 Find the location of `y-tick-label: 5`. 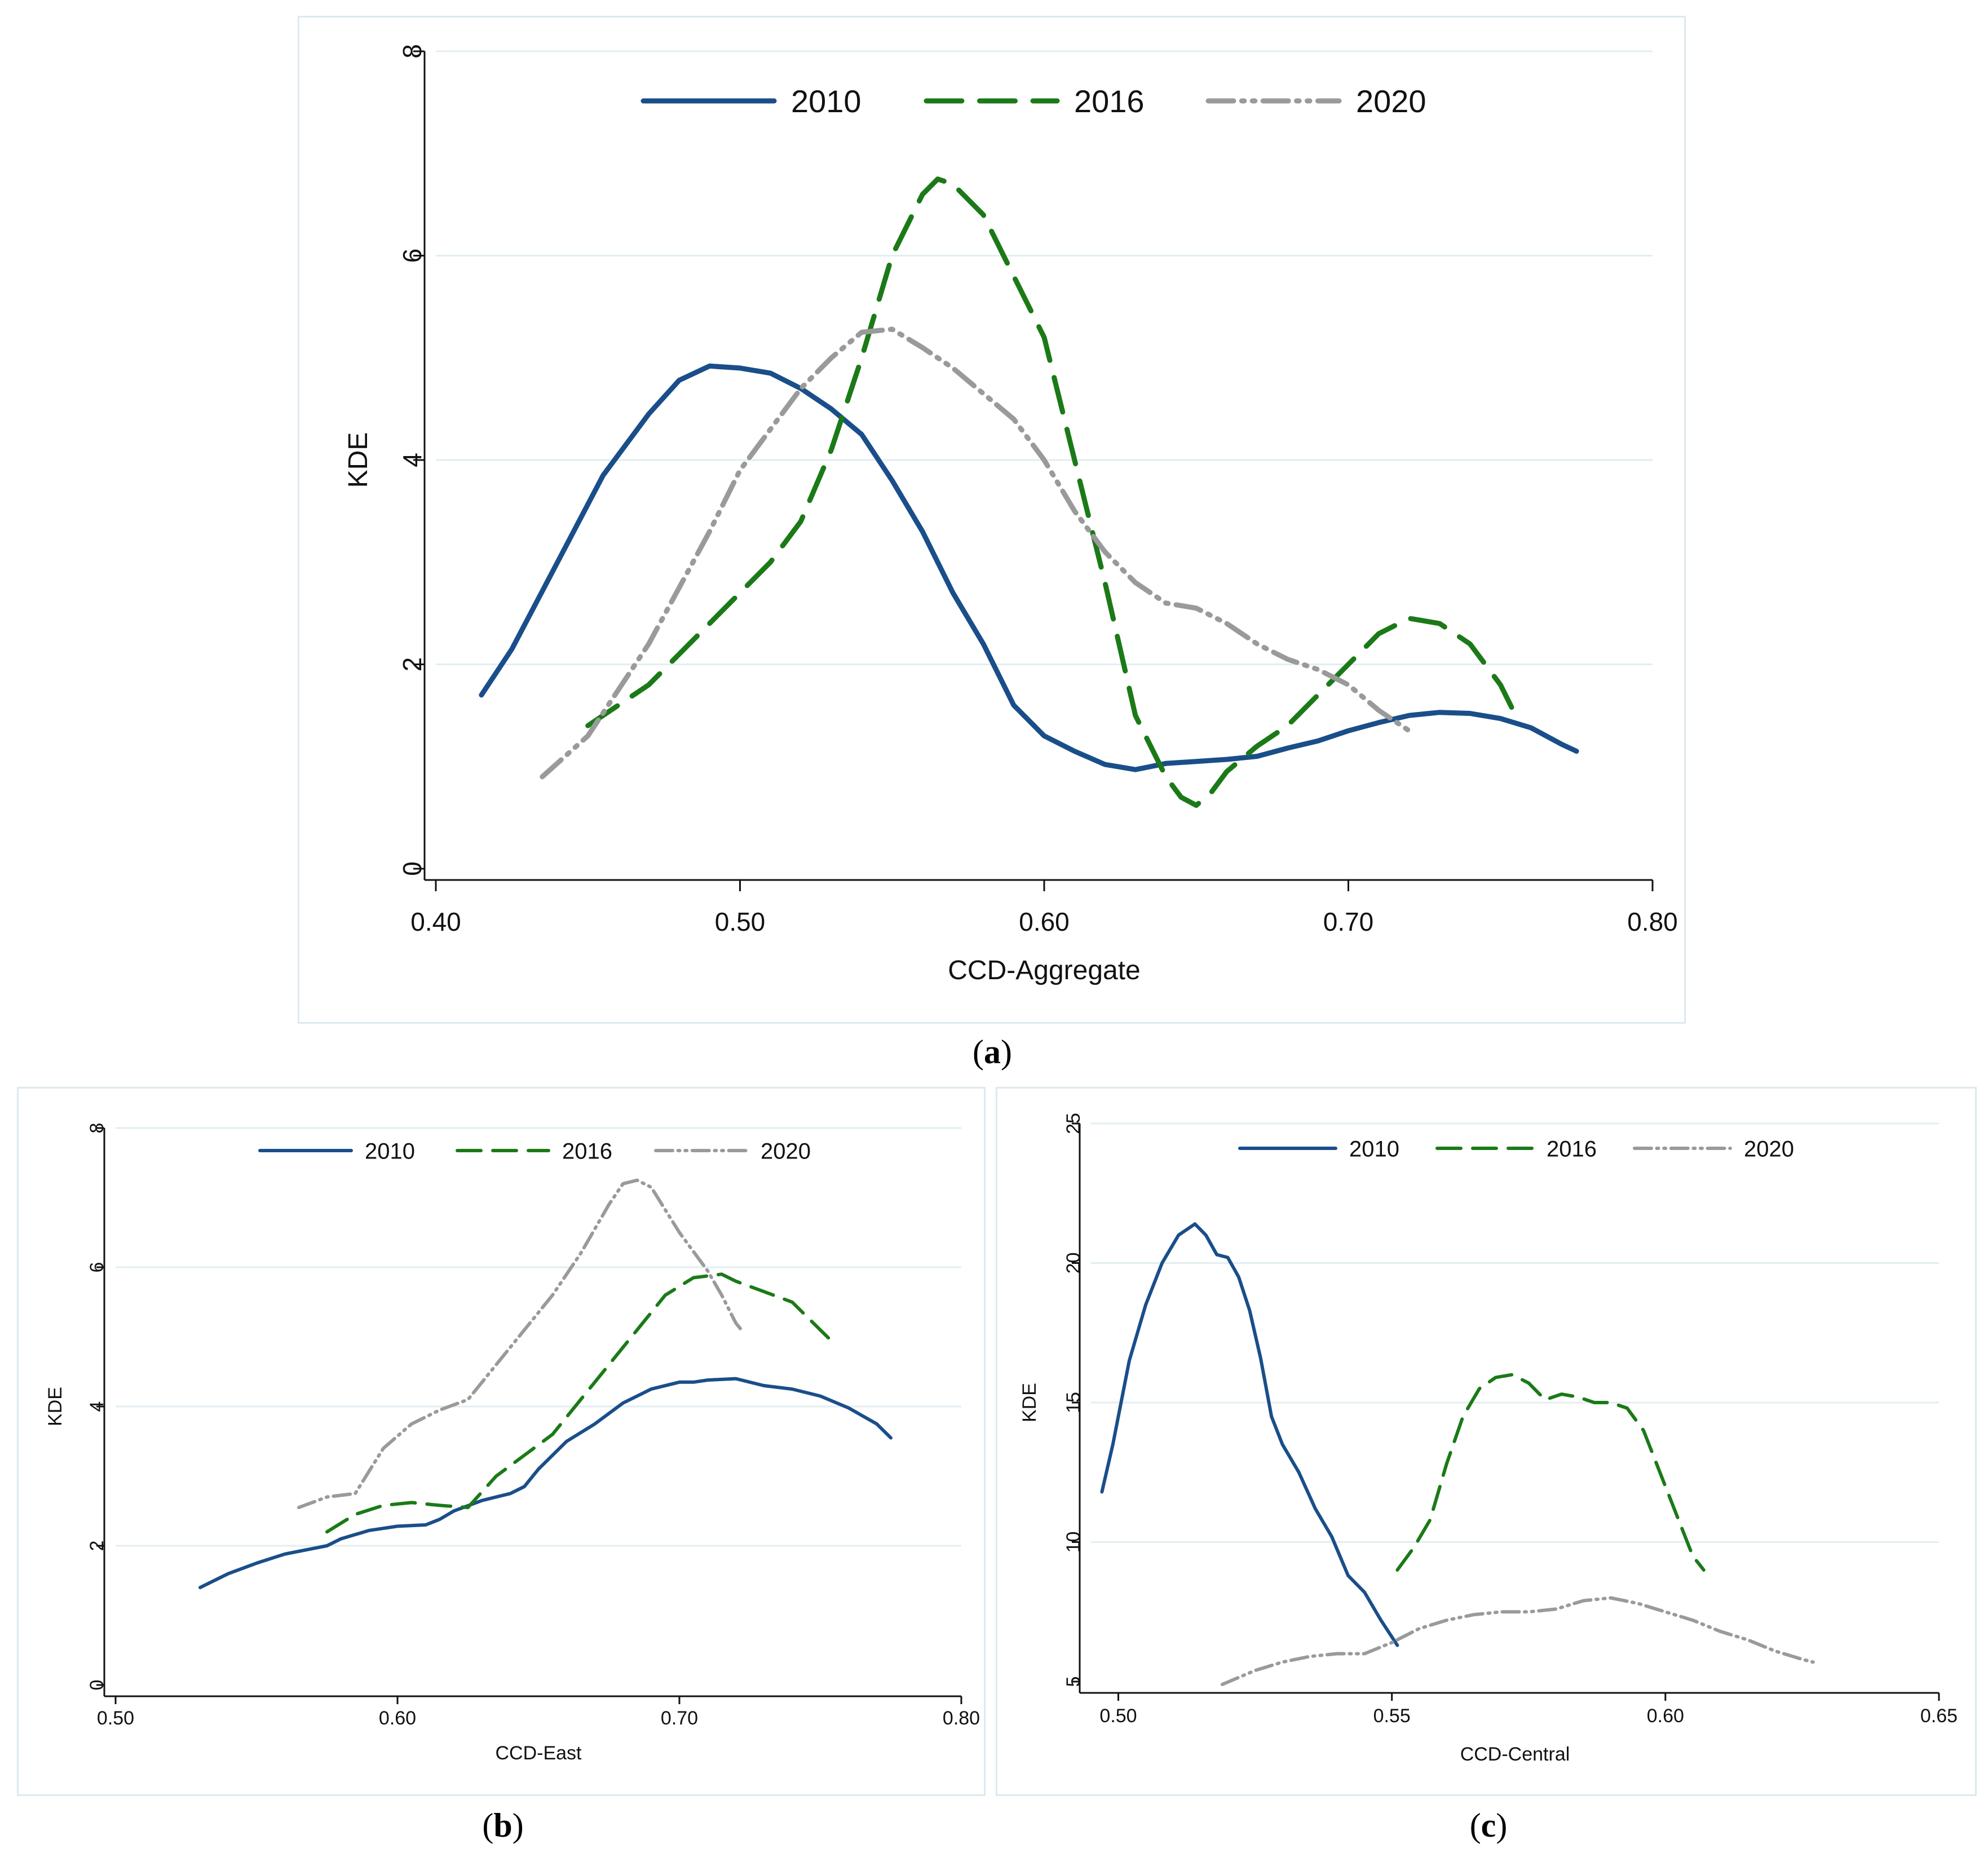

y-tick-label: 5 is located at coordinates (1073, 1682).